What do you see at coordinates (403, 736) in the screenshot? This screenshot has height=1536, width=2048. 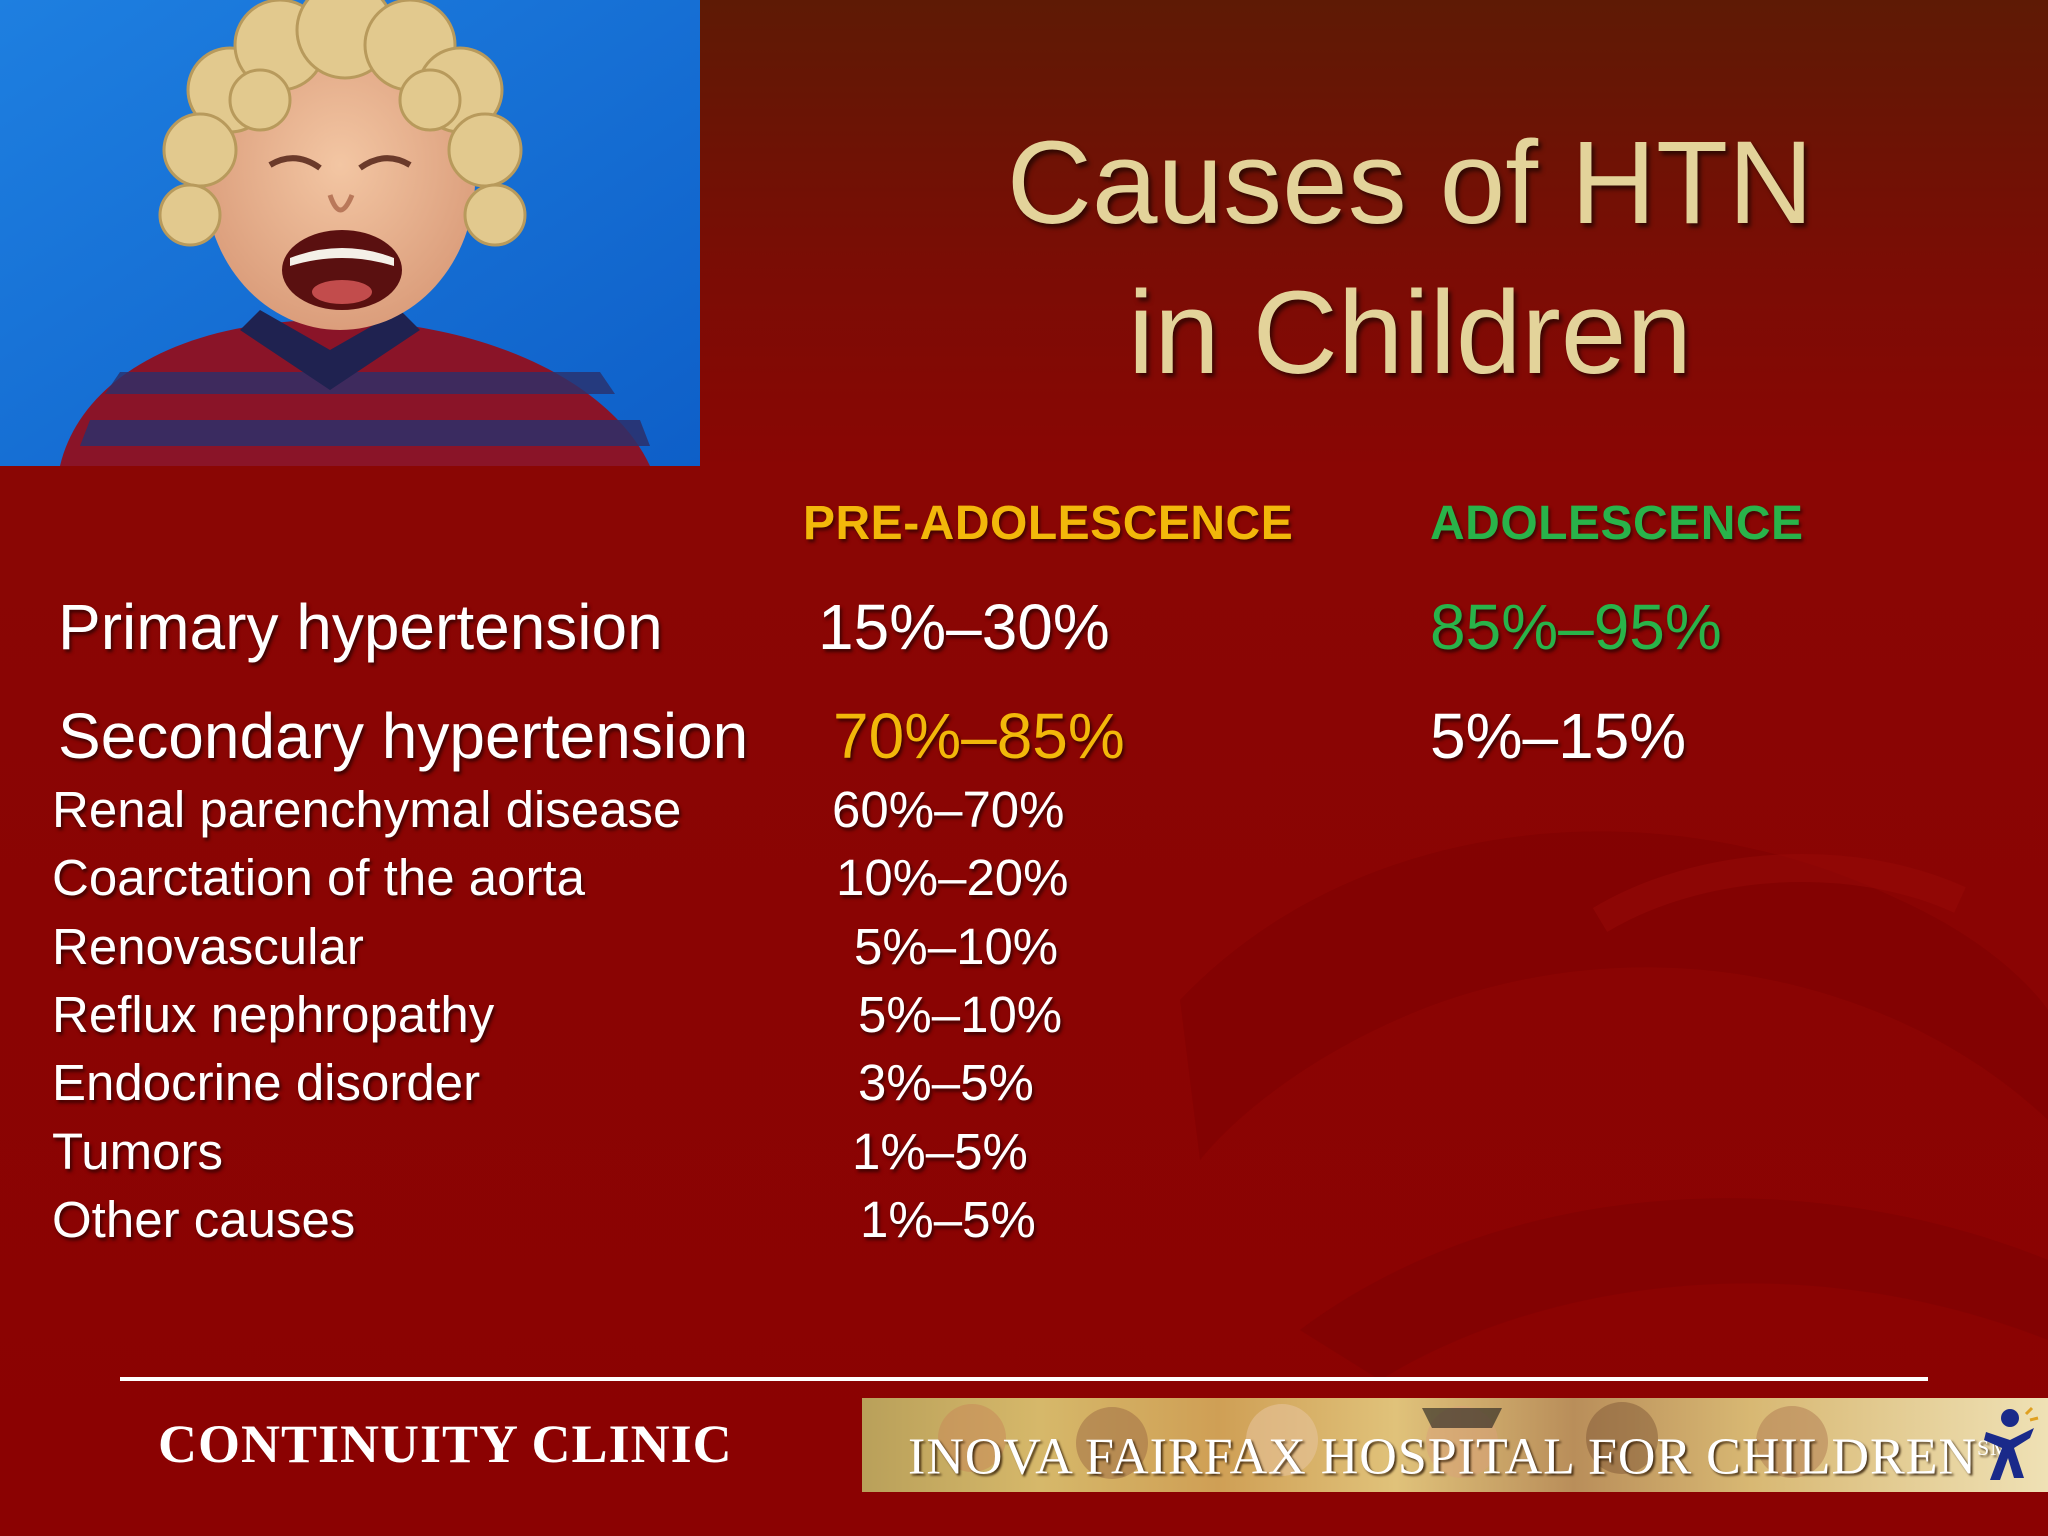 I see `secondary-label: Secondary hypertension` at bounding box center [403, 736].